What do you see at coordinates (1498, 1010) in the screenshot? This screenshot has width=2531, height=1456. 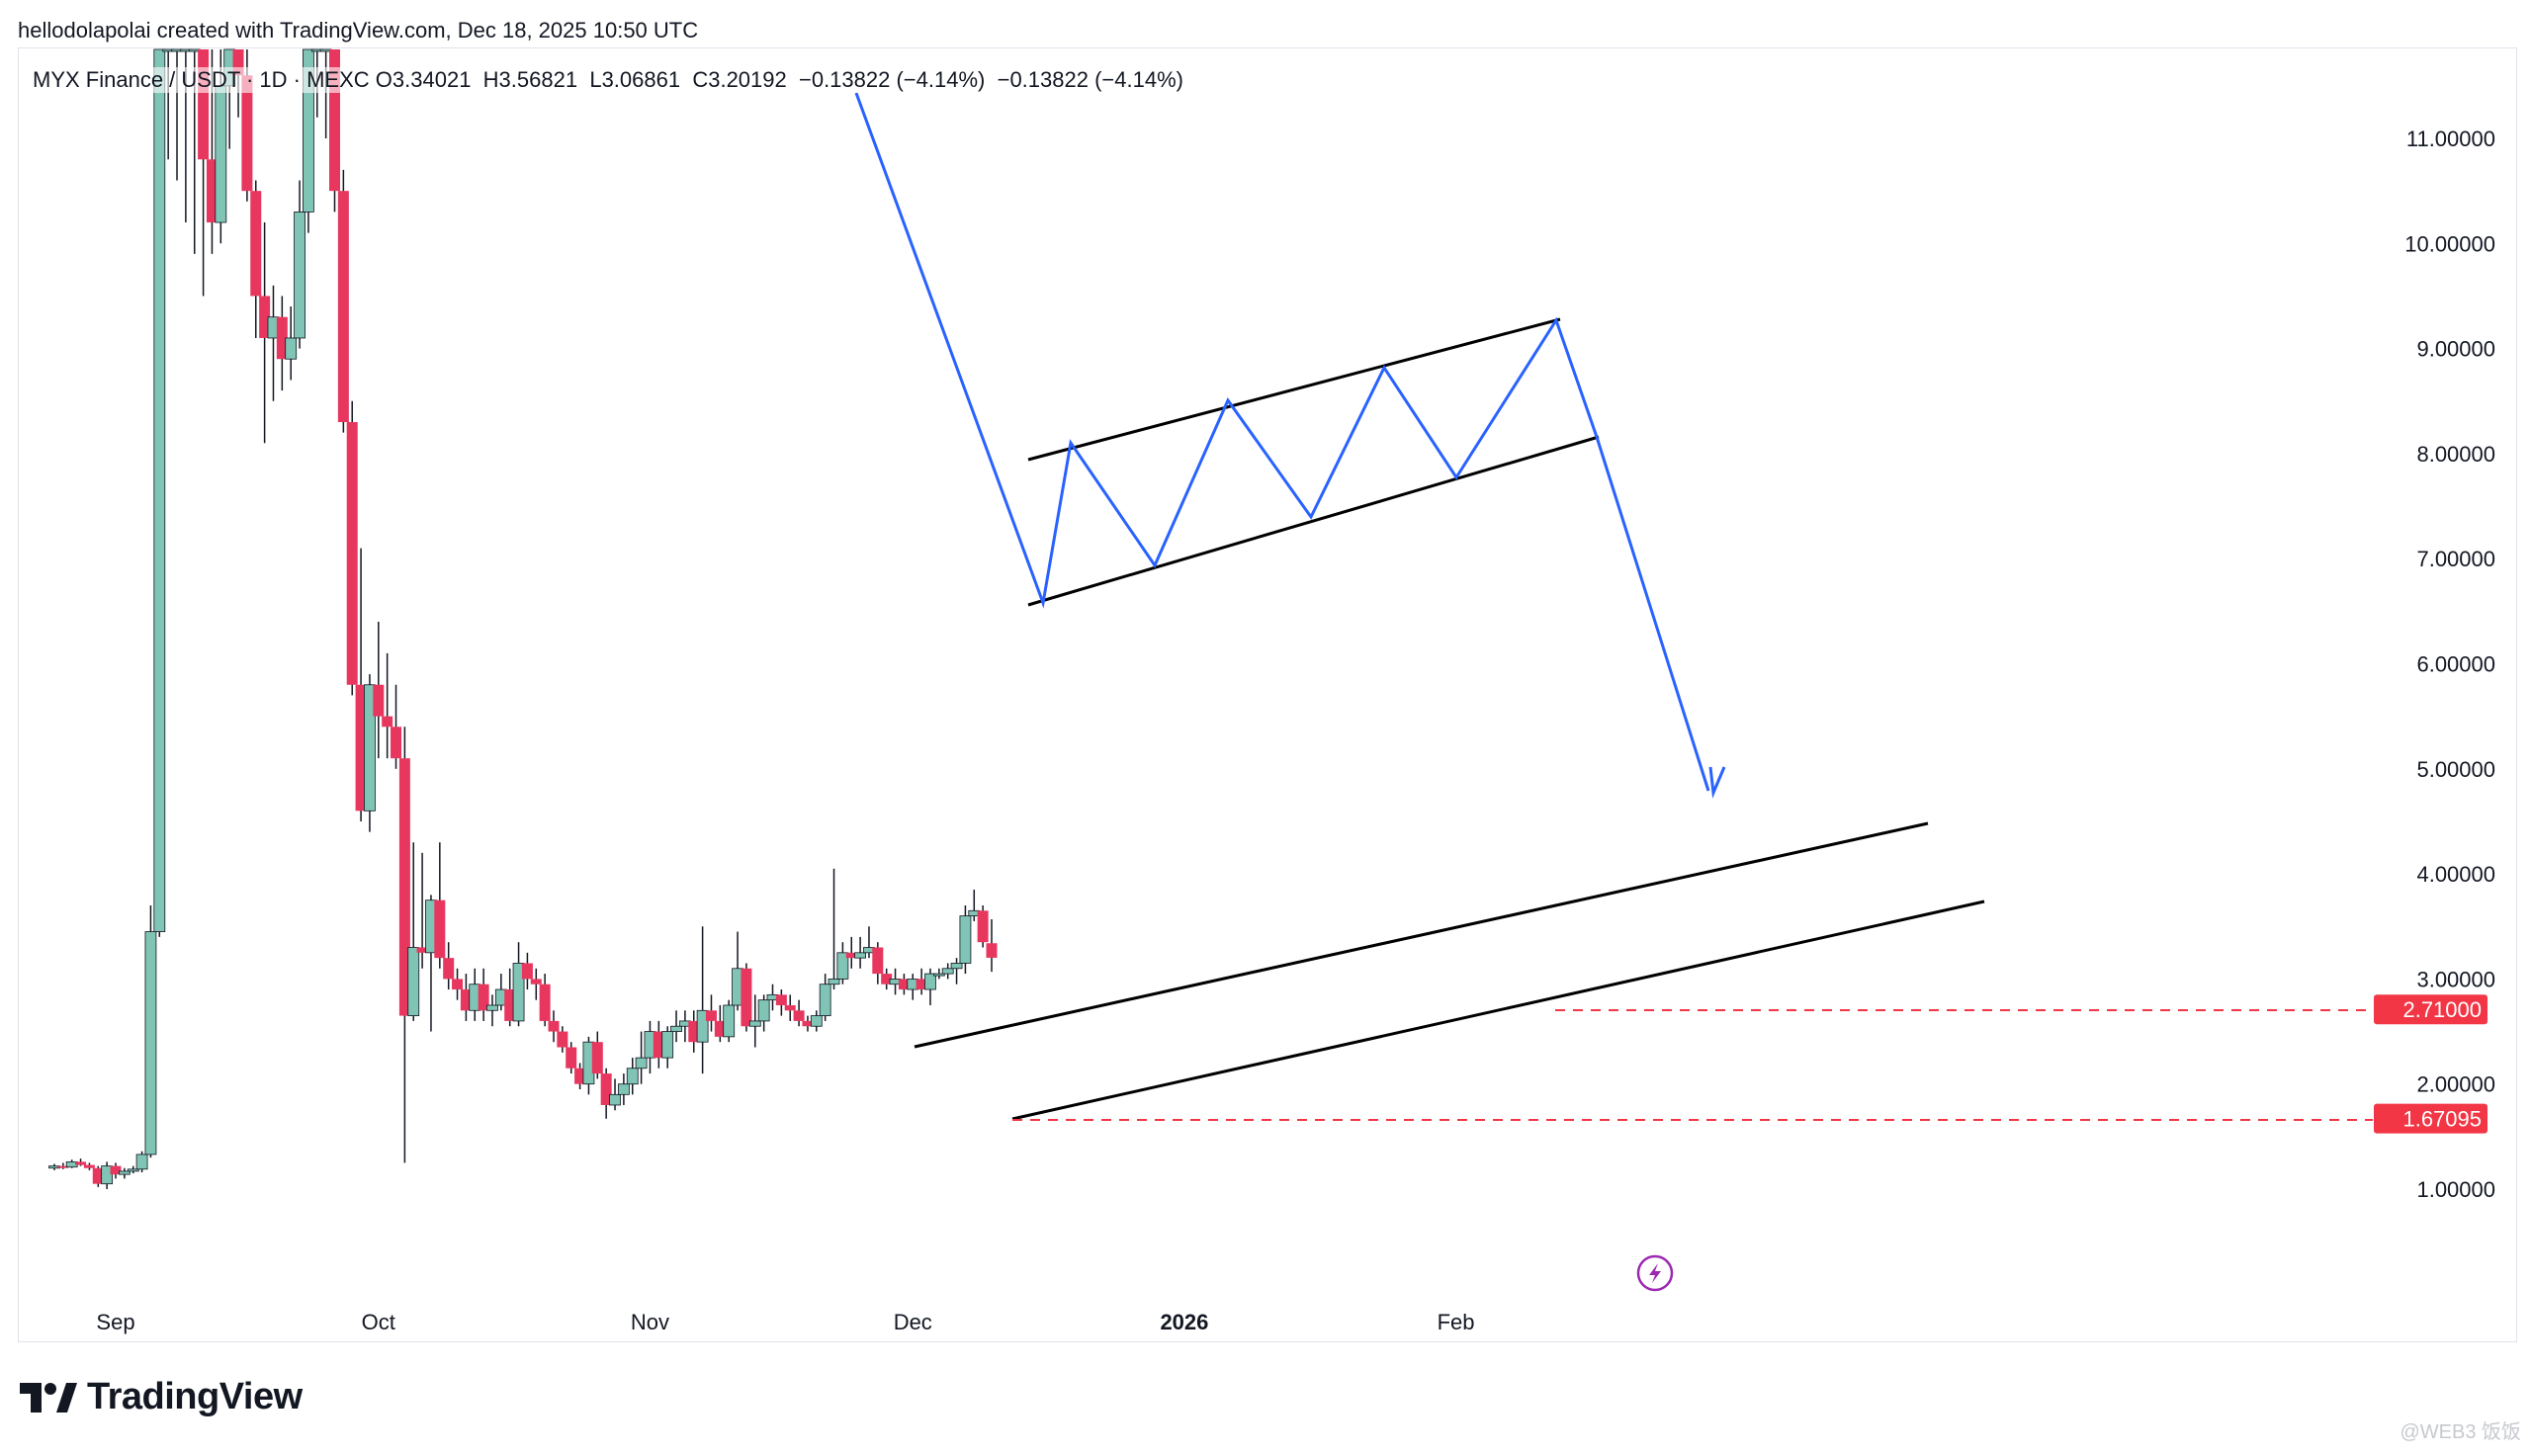 I see `channel-lower-line` at bounding box center [1498, 1010].